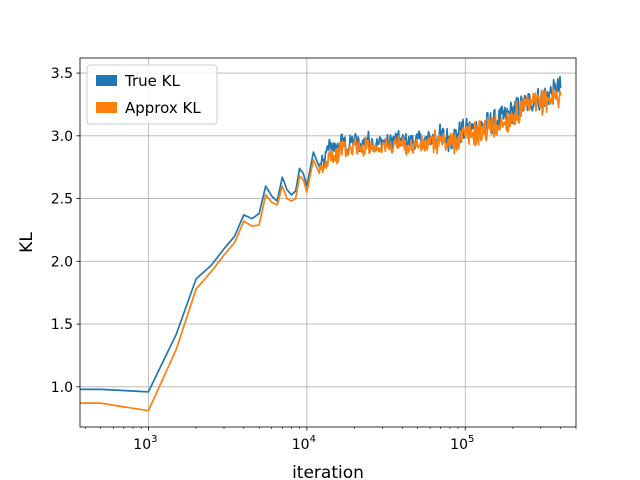 This screenshot has height=480, width=640. I want to click on legend-label: True KL, so click(152, 81).